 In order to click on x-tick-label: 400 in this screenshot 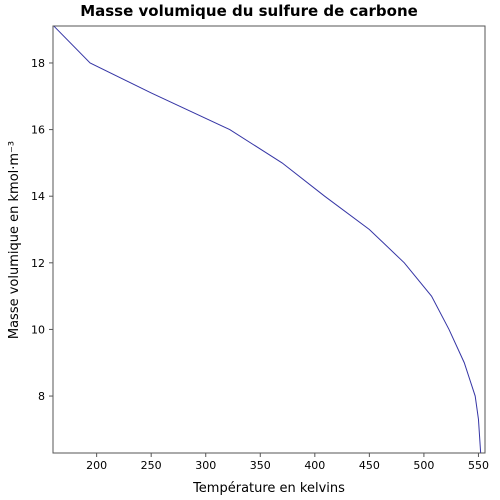, I will do `click(314, 465)`.